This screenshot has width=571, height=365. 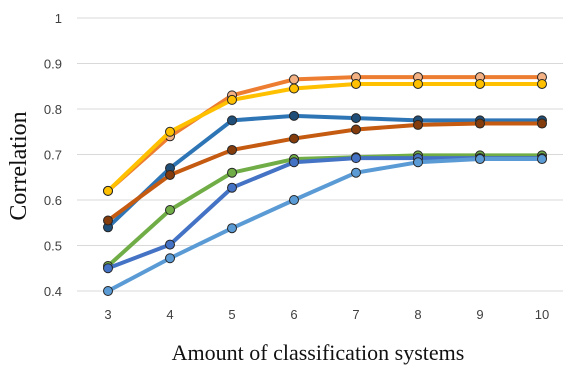 What do you see at coordinates (355, 314) in the screenshot?
I see `x-tick-label: 7` at bounding box center [355, 314].